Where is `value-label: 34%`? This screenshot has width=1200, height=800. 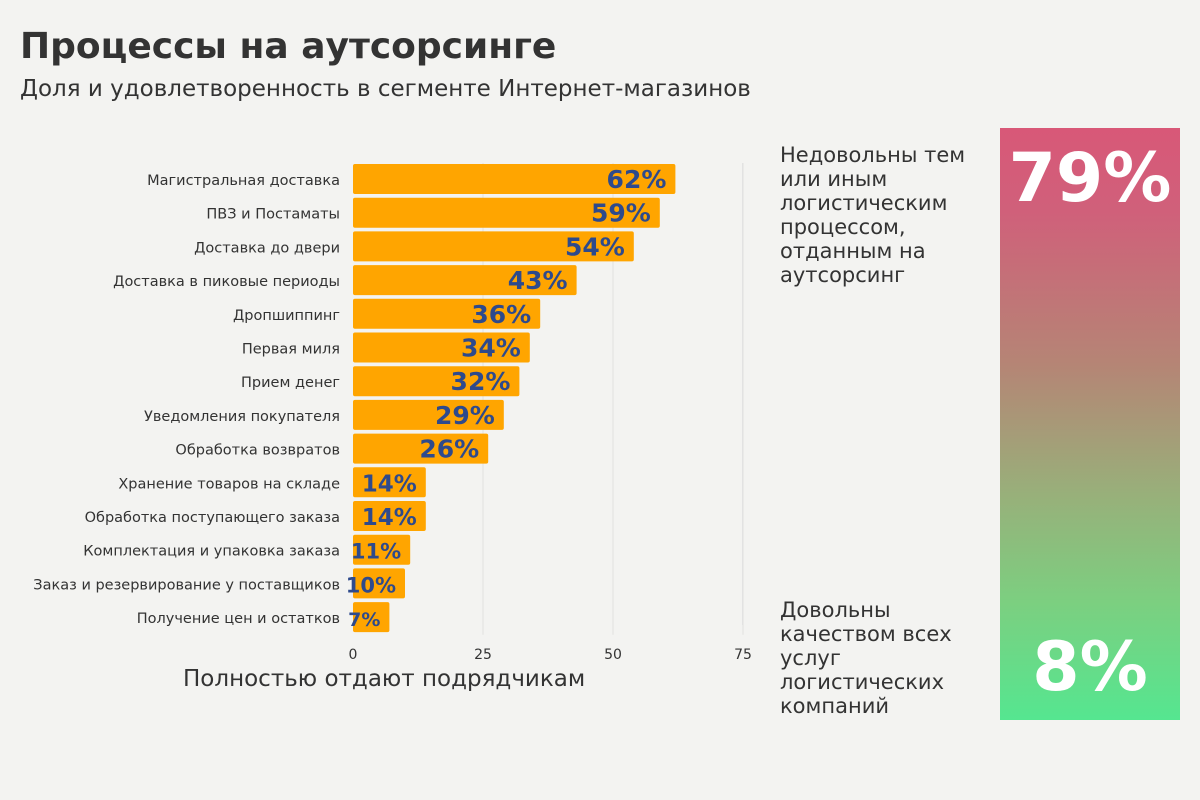 value-label: 34% is located at coordinates (491, 348).